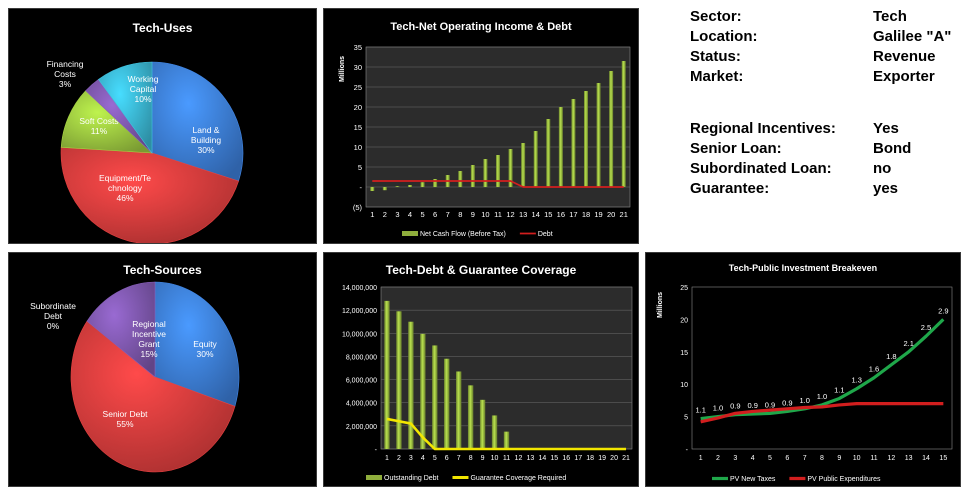  Describe the element at coordinates (686, 418) in the screenshot. I see `y-tick-label: 5` at that location.